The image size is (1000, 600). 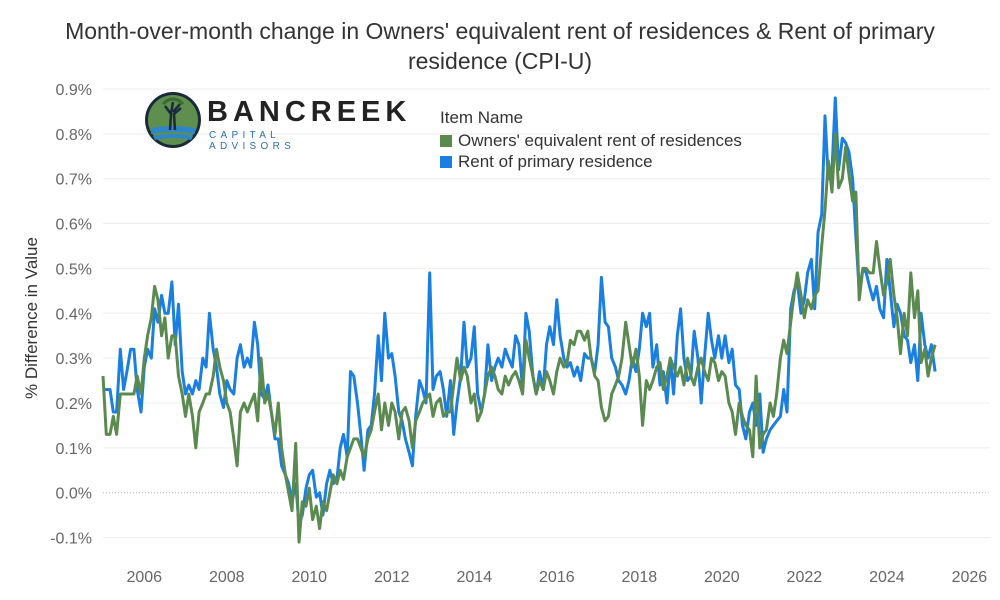 I want to click on y-tick-label: 0.3%, so click(x=74, y=359).